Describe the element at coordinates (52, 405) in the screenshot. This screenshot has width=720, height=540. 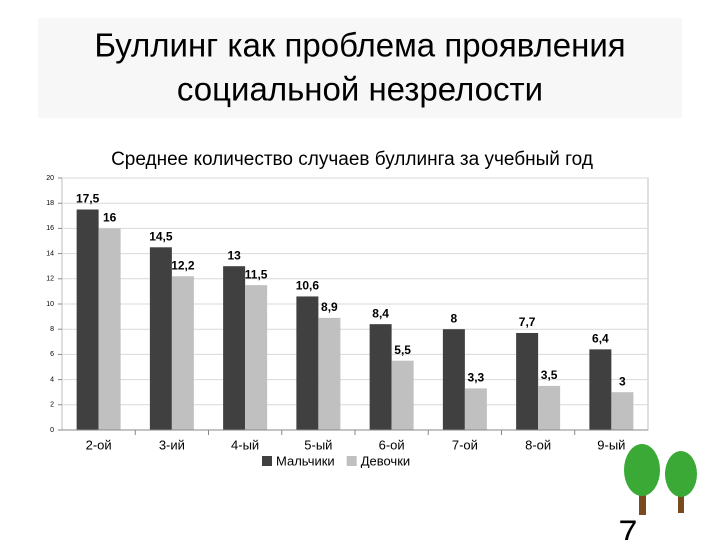
I see `y-tick-label: 2` at that location.